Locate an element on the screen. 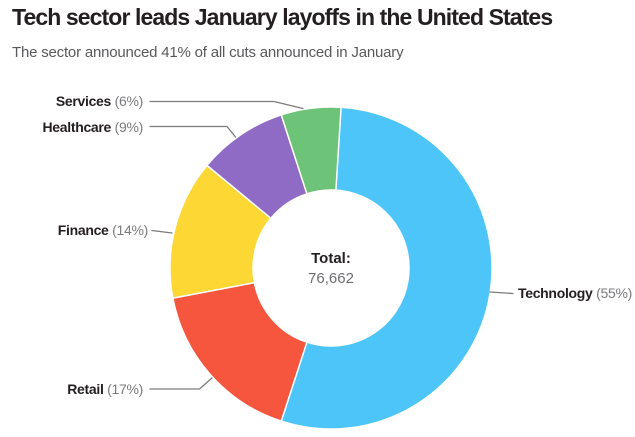 This screenshot has width=635, height=437. slice-name: Healthcare is located at coordinates (77, 127).